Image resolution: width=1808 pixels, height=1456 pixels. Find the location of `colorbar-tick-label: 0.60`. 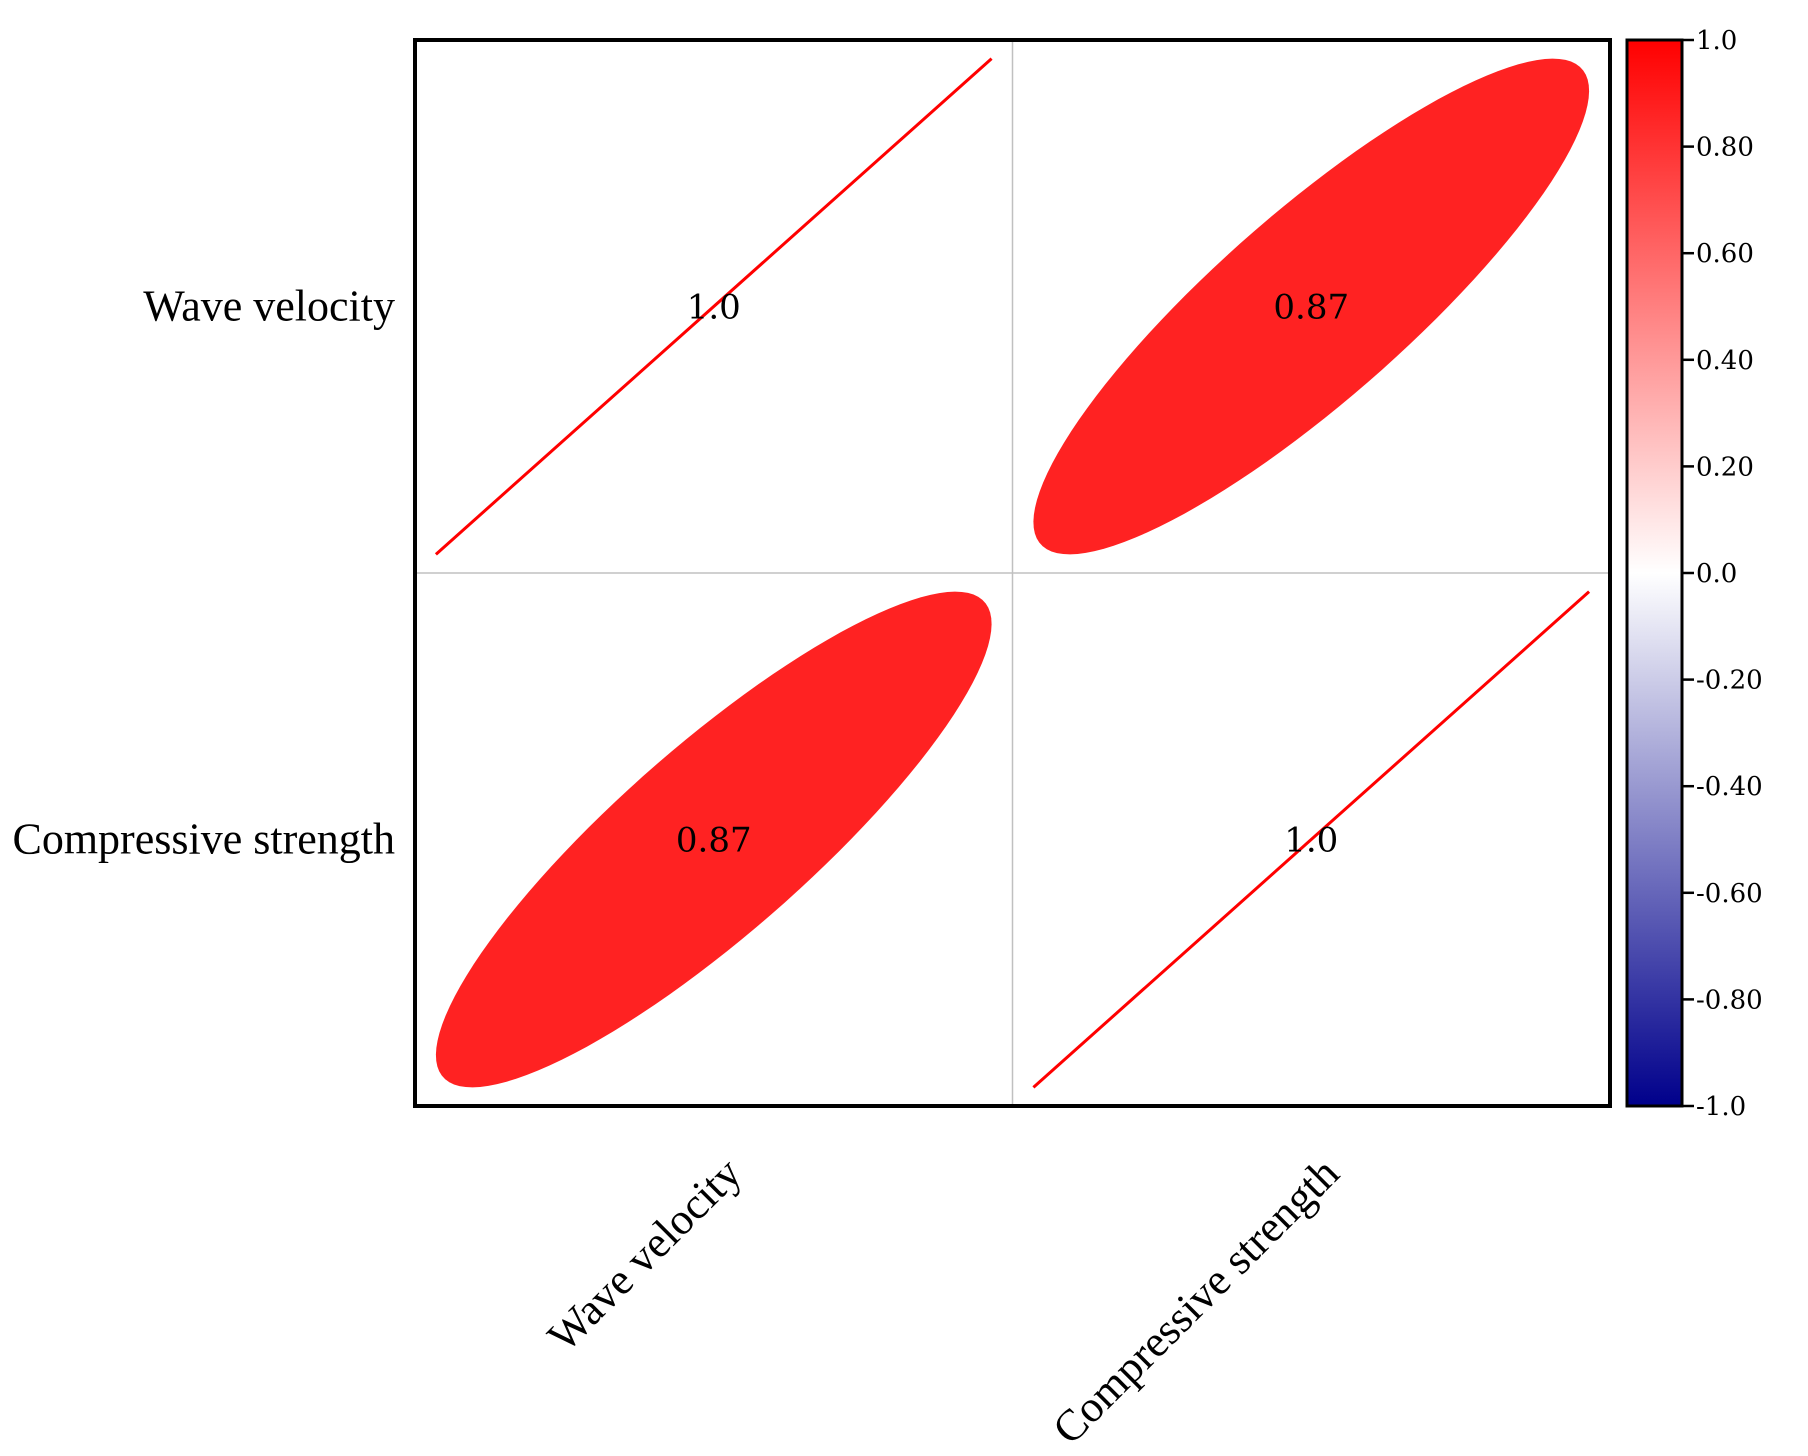

colorbar-tick-label: 0.60 is located at coordinates (1725, 254).